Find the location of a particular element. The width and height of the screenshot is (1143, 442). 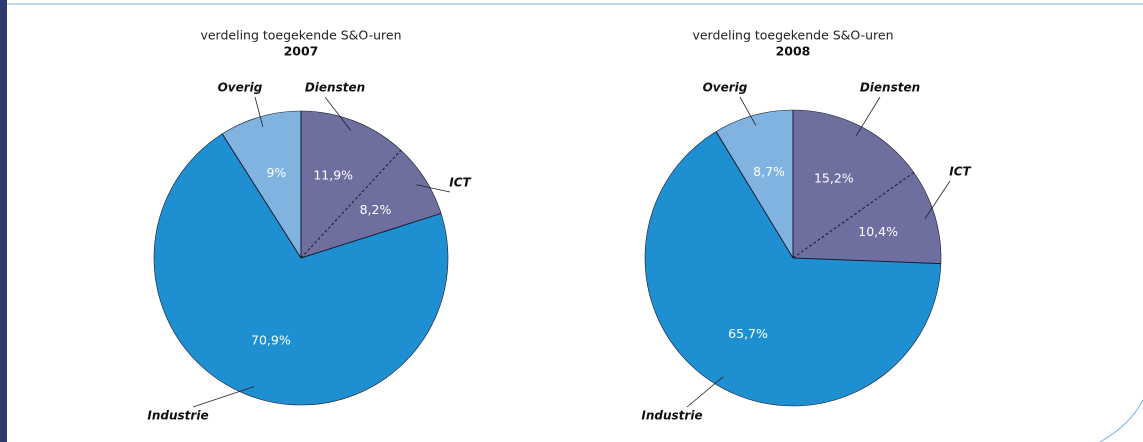

value-label: 10,4% is located at coordinates (878, 231).